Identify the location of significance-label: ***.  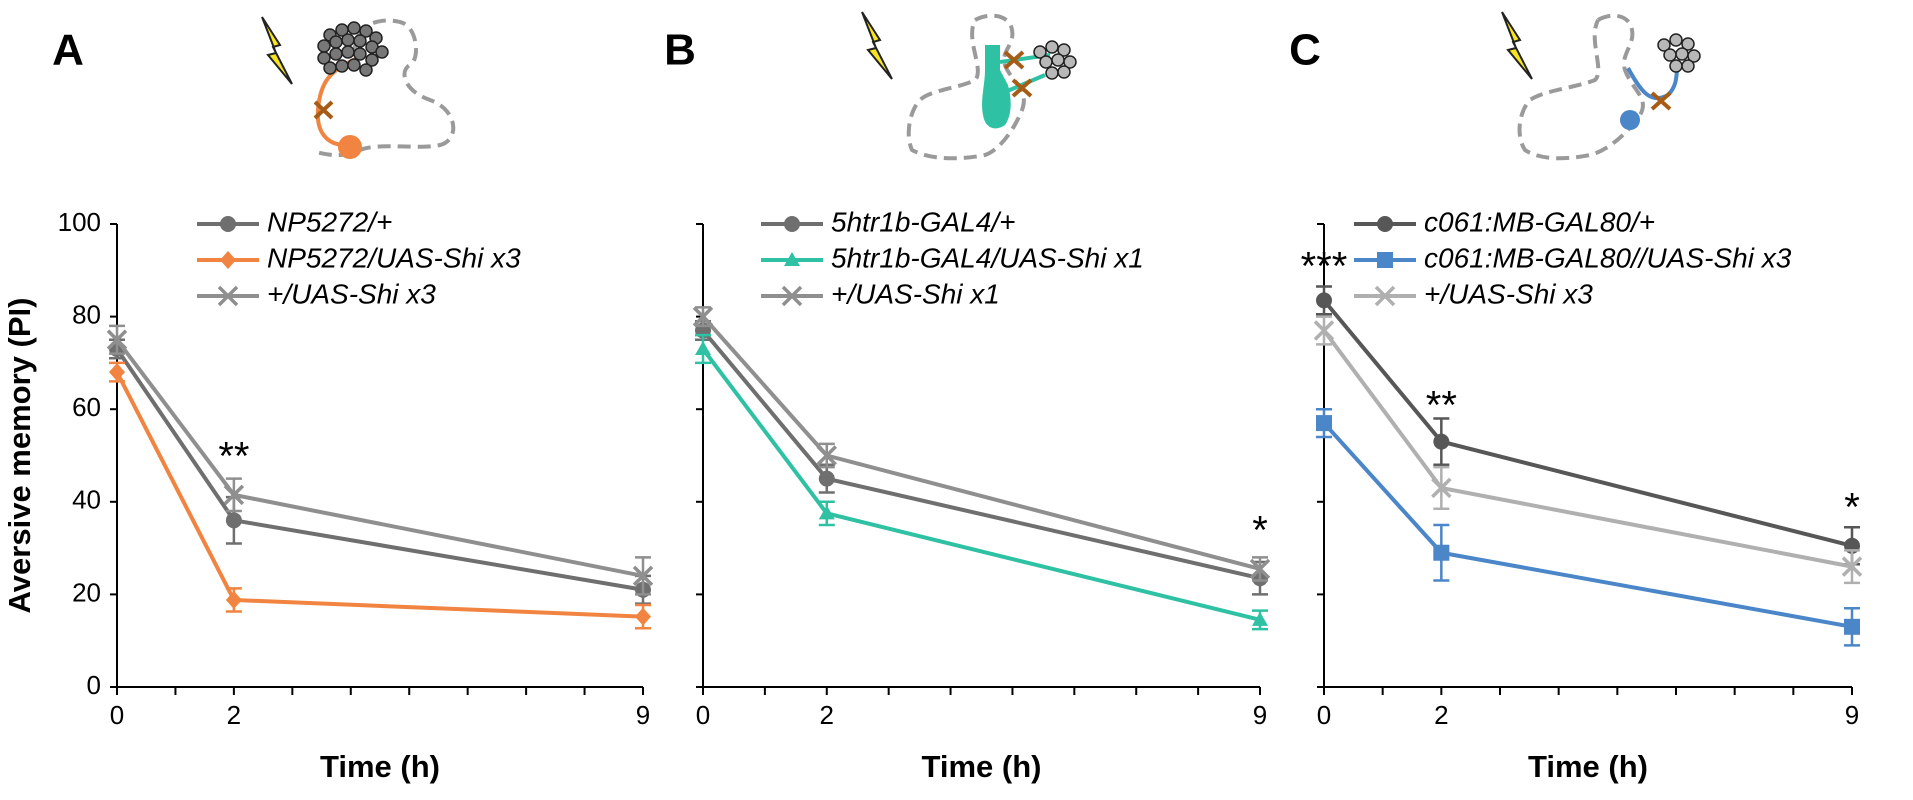
(1324, 267).